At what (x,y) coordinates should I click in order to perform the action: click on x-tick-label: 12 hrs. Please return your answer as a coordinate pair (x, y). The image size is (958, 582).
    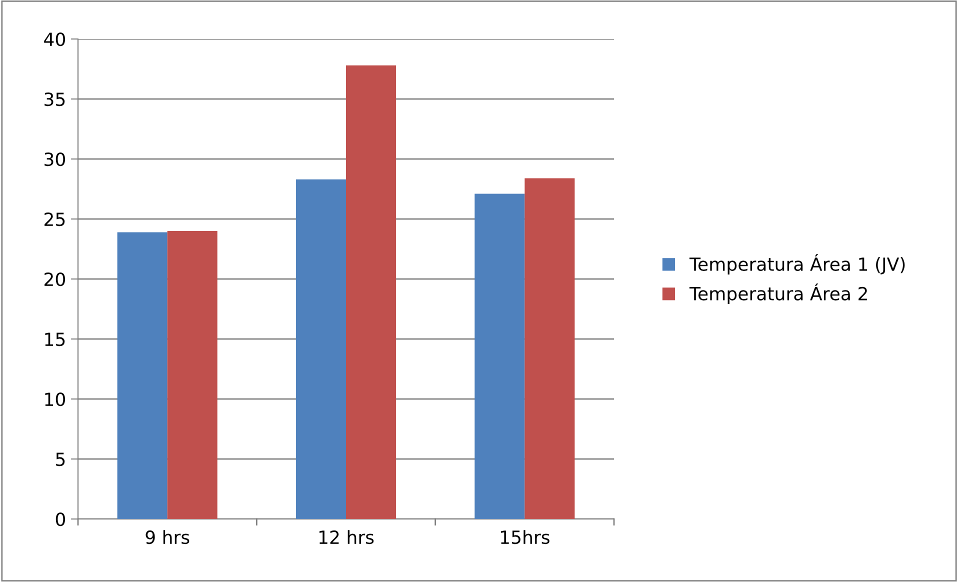
    Looking at the image, I should click on (346, 537).